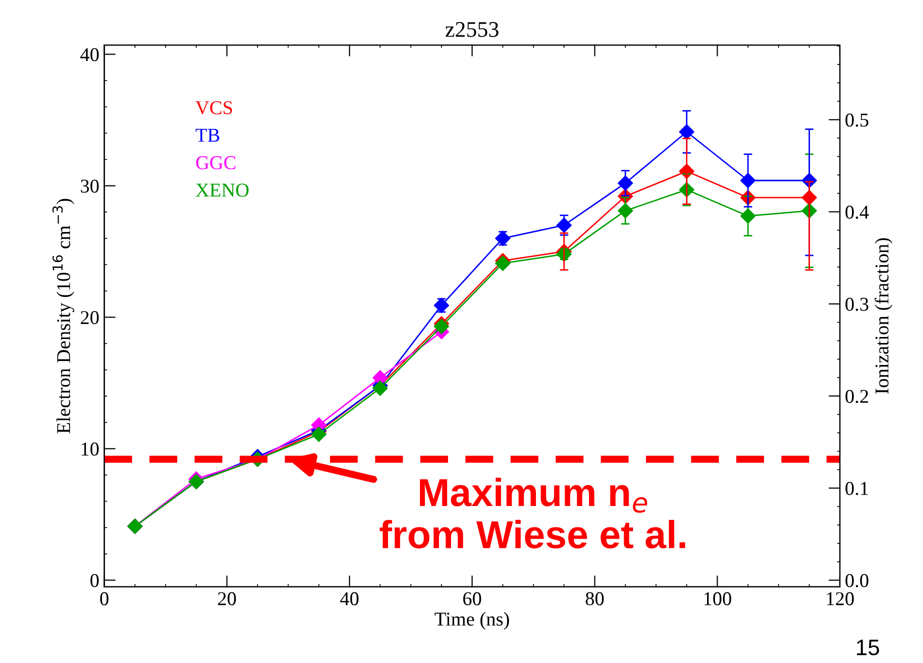 This screenshot has width=923, height=663. I want to click on y-tick-label: 20, so click(89, 317).